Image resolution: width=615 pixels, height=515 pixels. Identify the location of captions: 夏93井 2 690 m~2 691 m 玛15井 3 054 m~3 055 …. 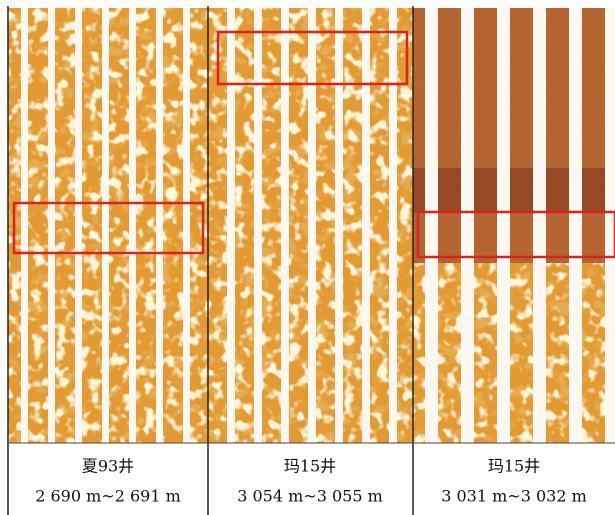
(311, 481).